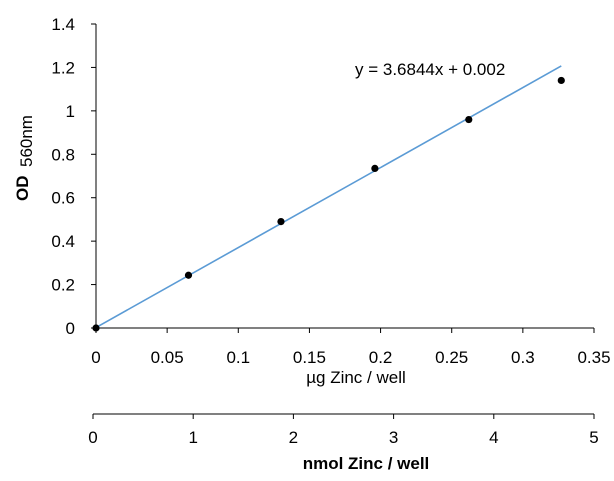  Describe the element at coordinates (523, 357) in the screenshot. I see `x-tick-label: 0.3` at that location.